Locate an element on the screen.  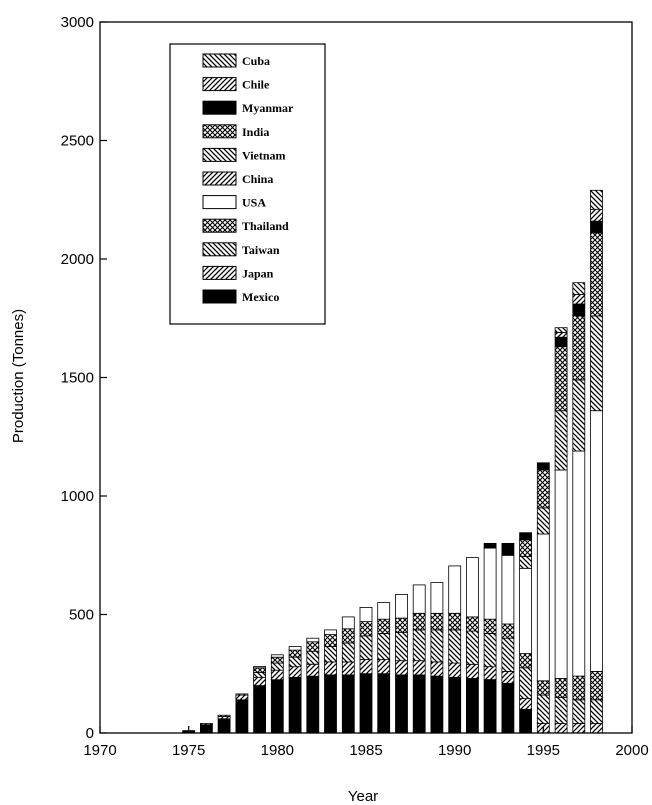
bar-thailand-1979 is located at coordinates (260, 670).